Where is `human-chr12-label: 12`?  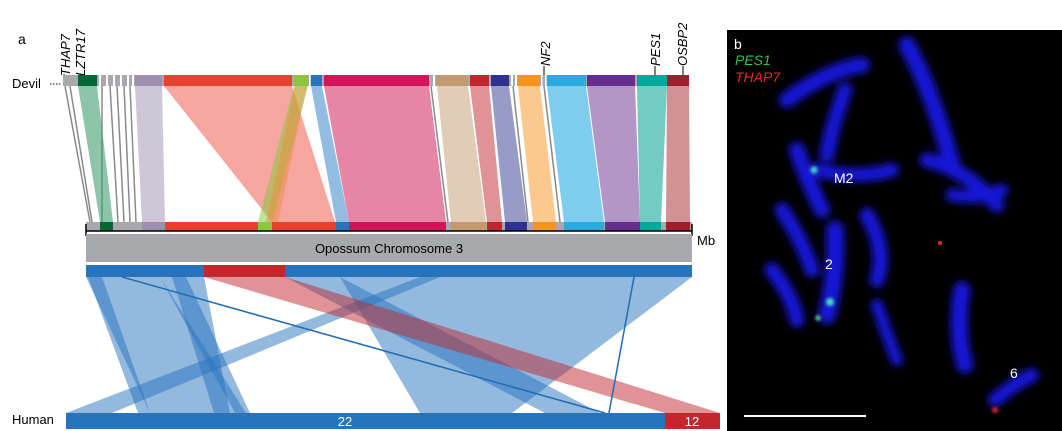 human-chr12-label: 12 is located at coordinates (692, 421).